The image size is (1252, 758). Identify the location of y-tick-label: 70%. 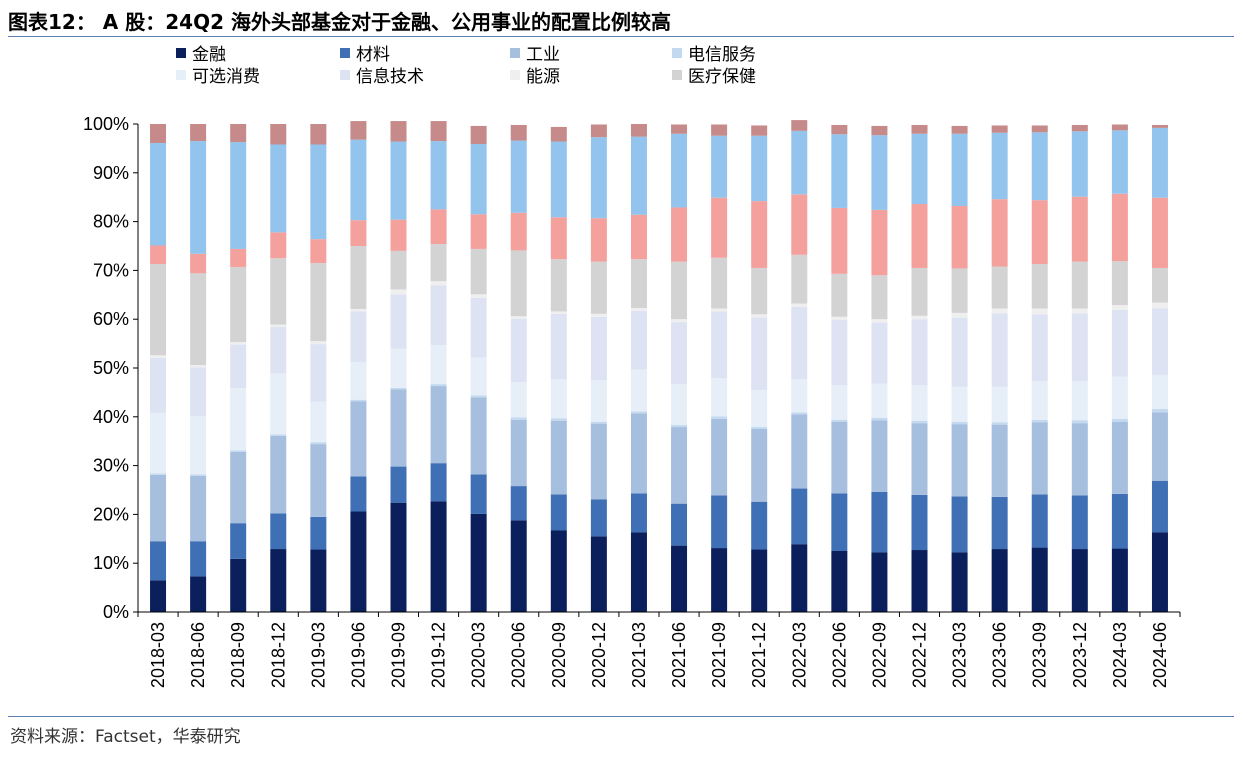
(111, 270).